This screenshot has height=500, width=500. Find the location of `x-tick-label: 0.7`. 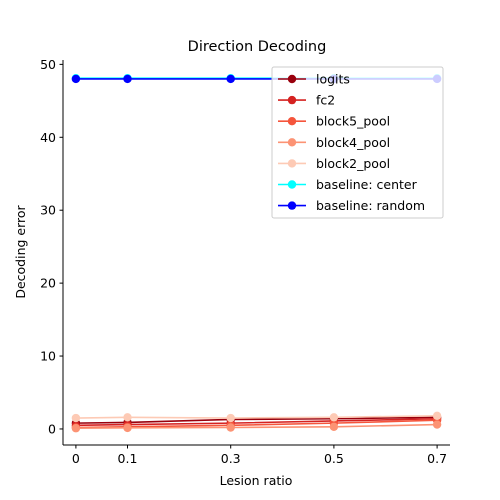

x-tick-label: 0.7 is located at coordinates (437, 458).